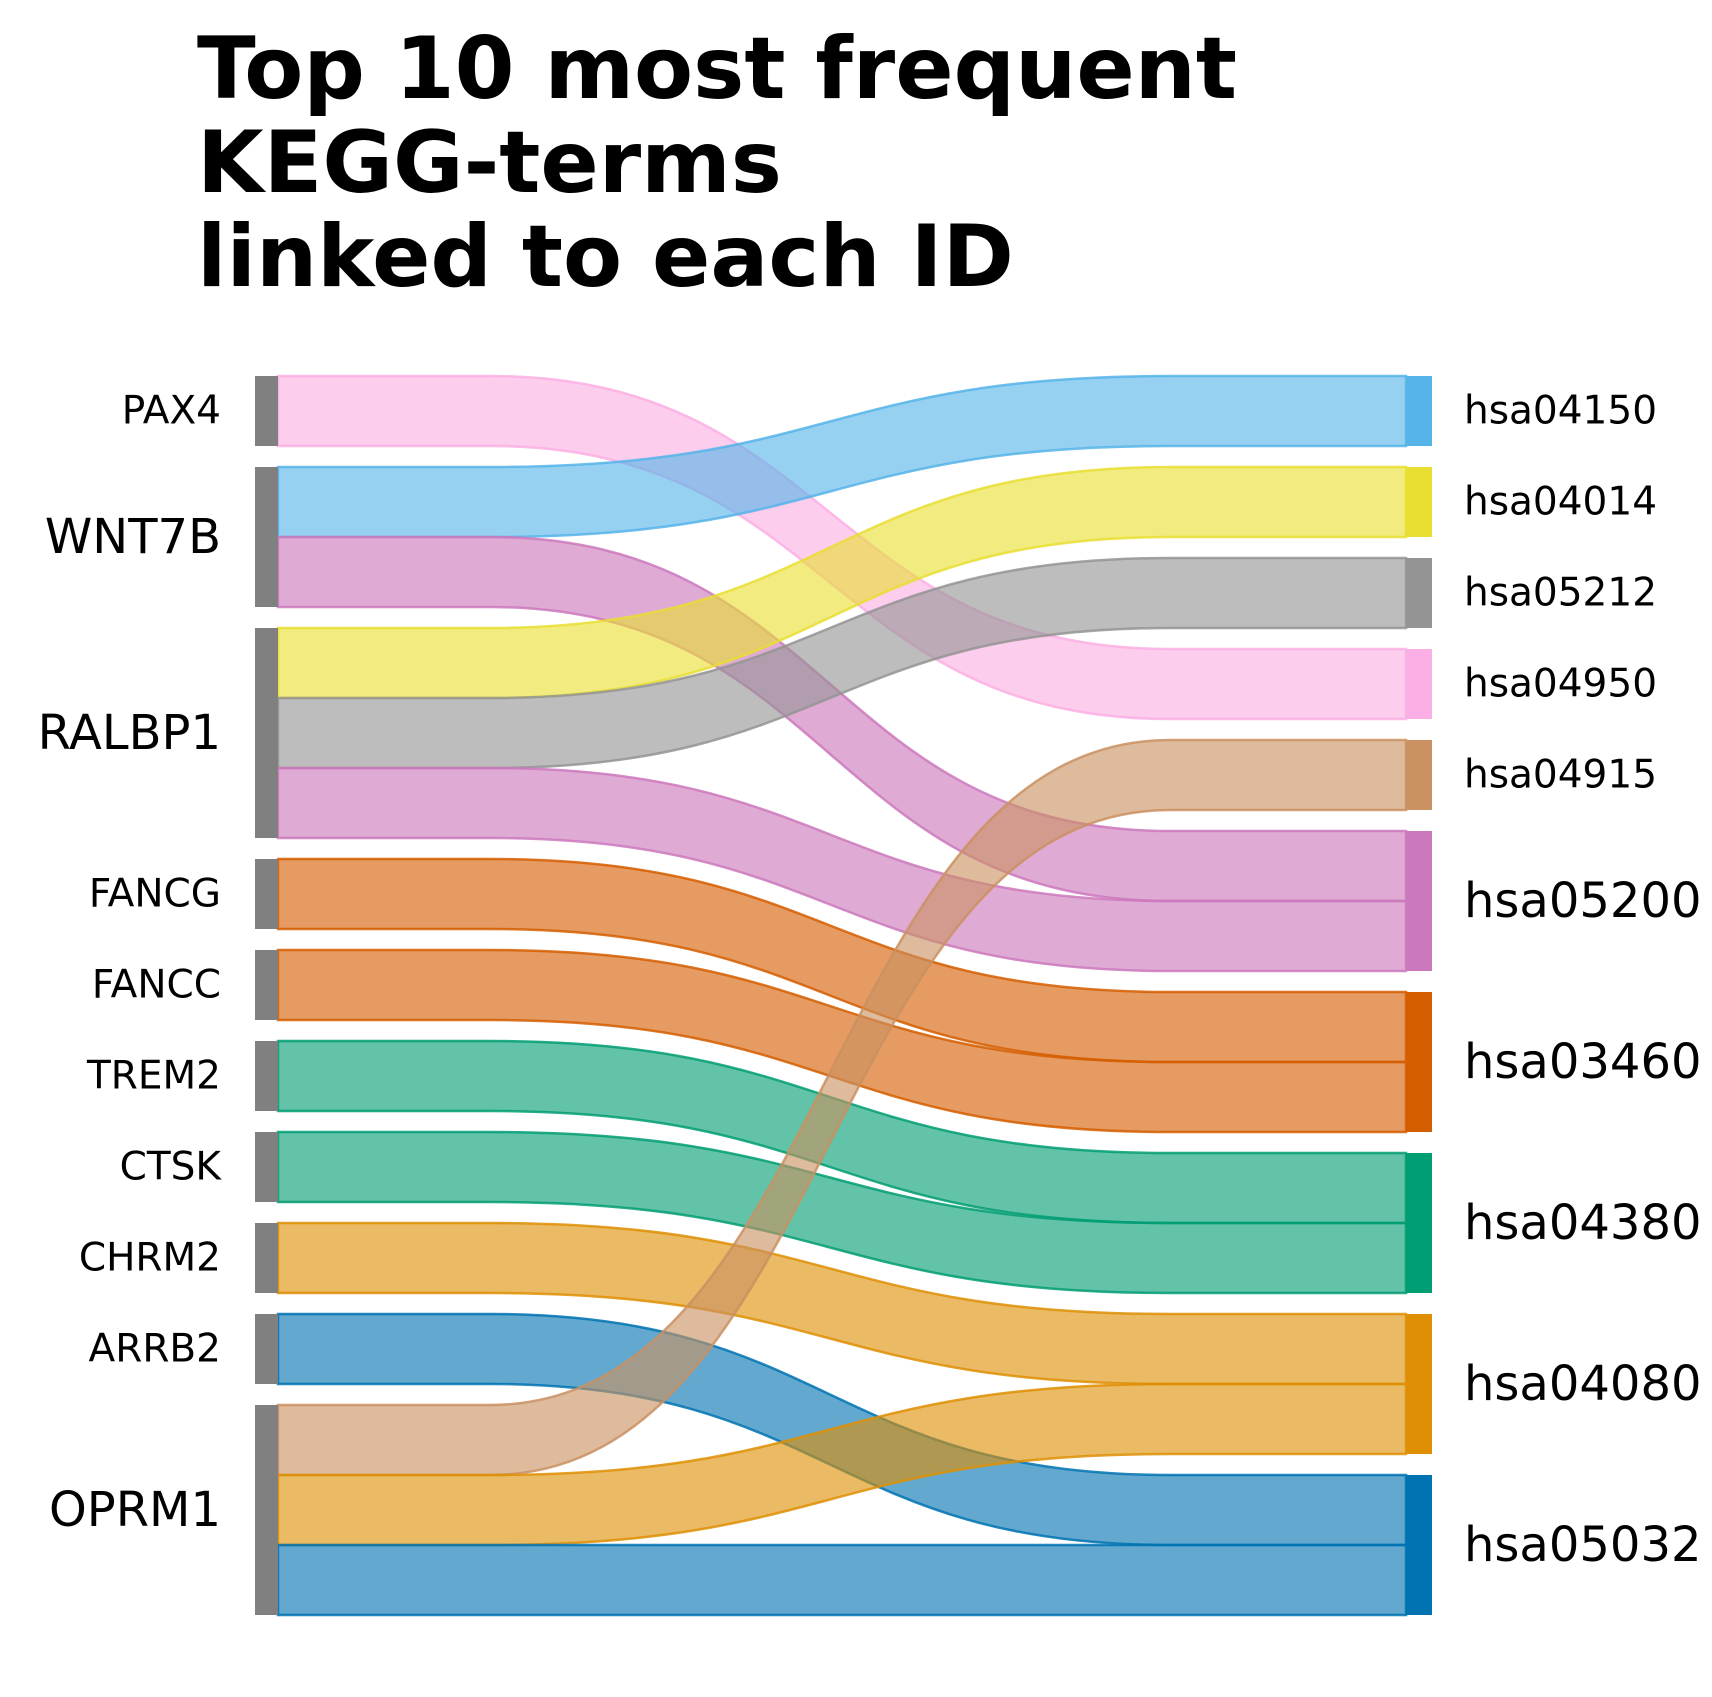 The image size is (1712, 1697). What do you see at coordinates (266, 1349) in the screenshot?
I see `node-arrb2` at bounding box center [266, 1349].